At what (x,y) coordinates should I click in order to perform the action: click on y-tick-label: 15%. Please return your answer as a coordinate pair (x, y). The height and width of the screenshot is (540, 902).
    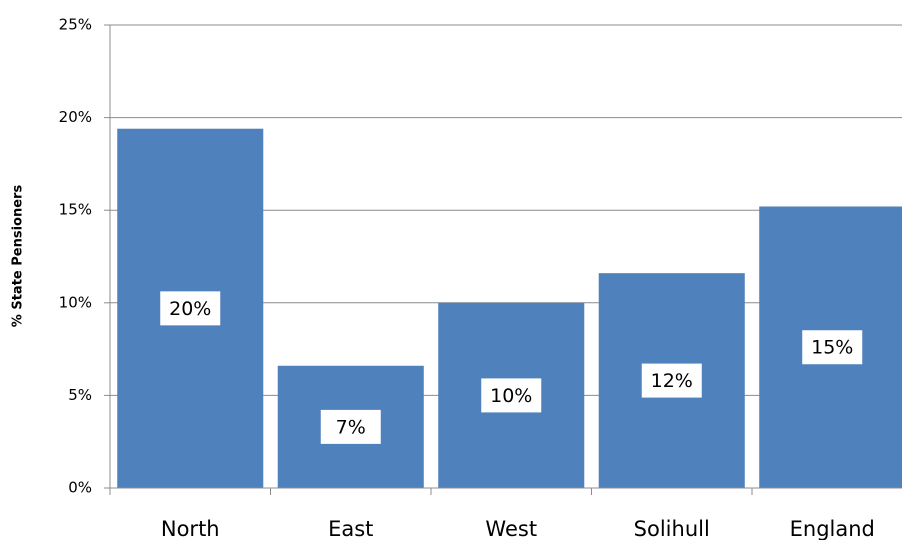
    Looking at the image, I should click on (75, 210).